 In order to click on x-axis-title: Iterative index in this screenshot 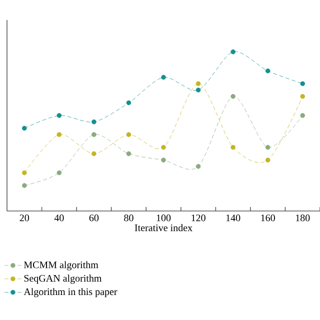, I will do `click(163, 228)`.